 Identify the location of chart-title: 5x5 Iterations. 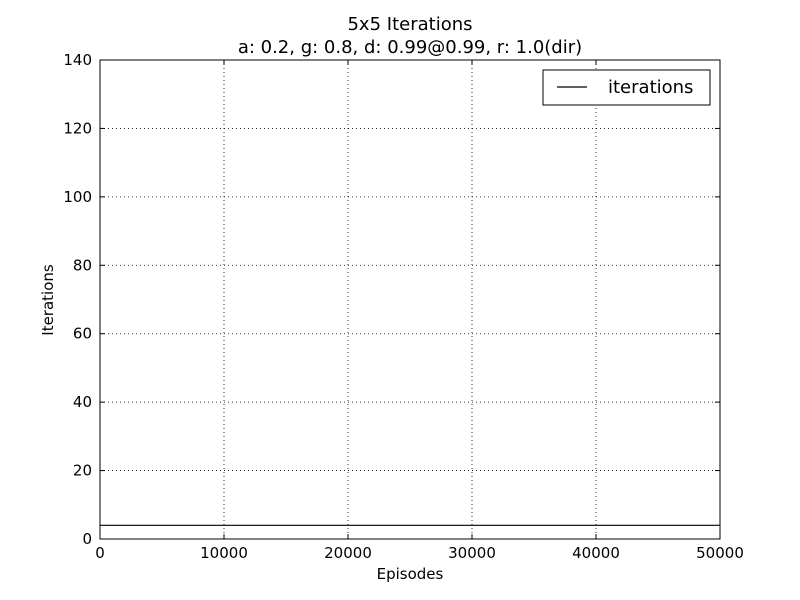
(409, 24).